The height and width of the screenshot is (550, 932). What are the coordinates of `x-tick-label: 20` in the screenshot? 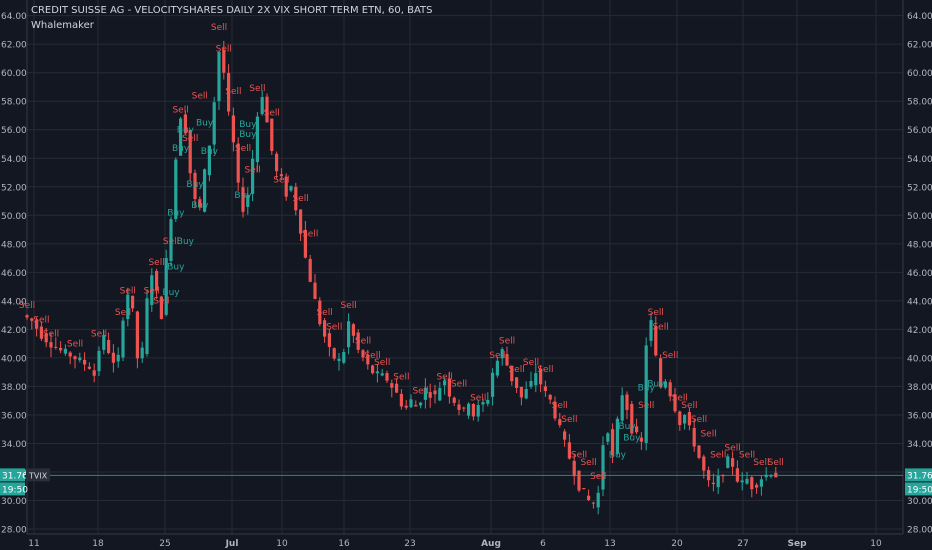 It's located at (677, 544).